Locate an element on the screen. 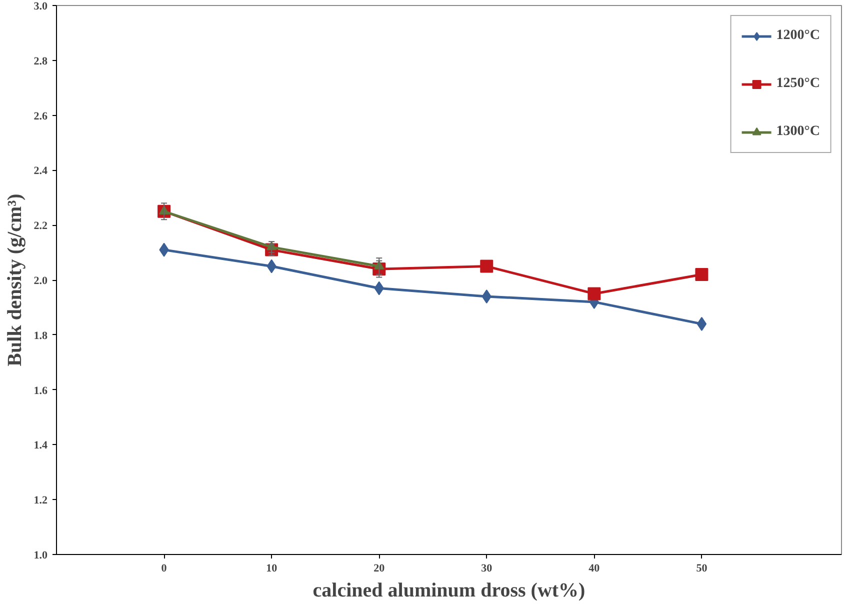 This screenshot has width=846, height=604. x-tick-label: 40 is located at coordinates (594, 568).